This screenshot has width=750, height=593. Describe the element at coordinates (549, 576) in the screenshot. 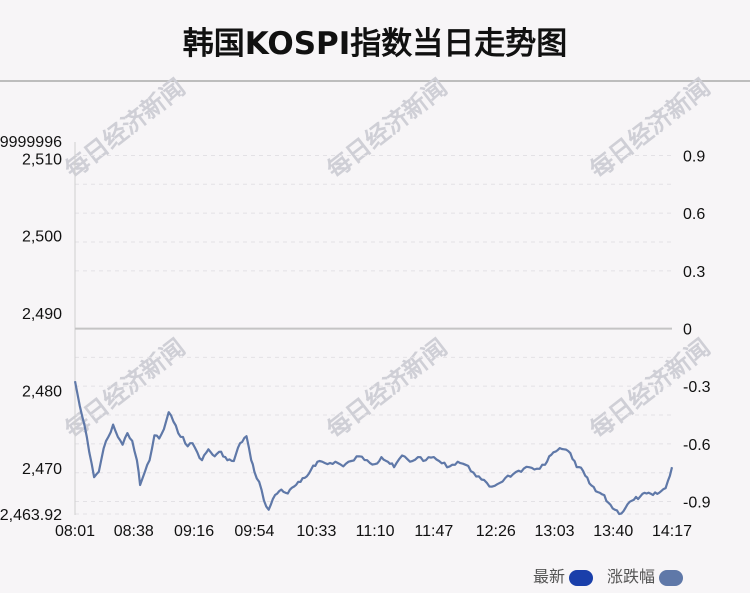

I see `legend-label-latest: 最新` at that location.